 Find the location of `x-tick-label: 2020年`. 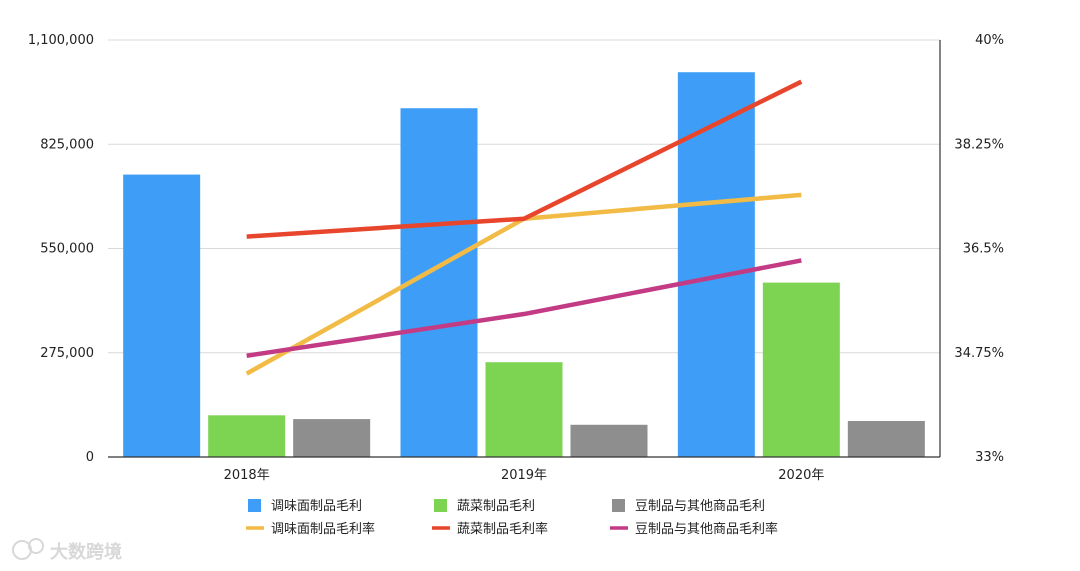

x-tick-label: 2020年 is located at coordinates (801, 475).